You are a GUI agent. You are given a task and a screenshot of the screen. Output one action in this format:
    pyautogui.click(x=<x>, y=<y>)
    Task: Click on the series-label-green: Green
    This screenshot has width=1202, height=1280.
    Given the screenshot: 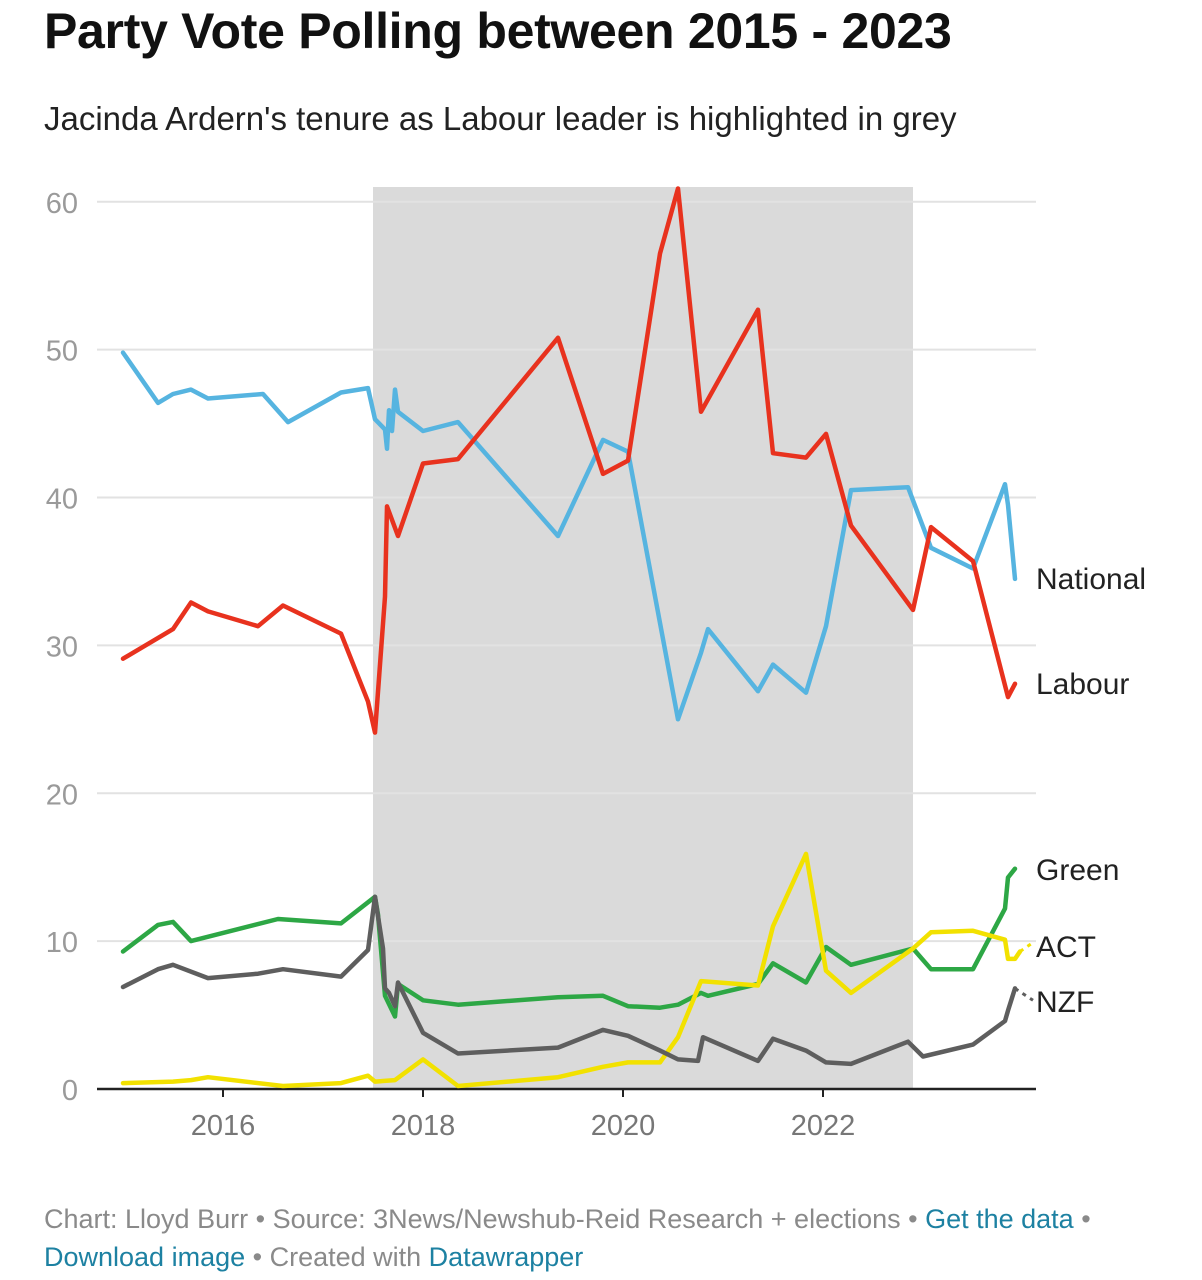 What is the action you would take?
    pyautogui.click(x=1077, y=870)
    